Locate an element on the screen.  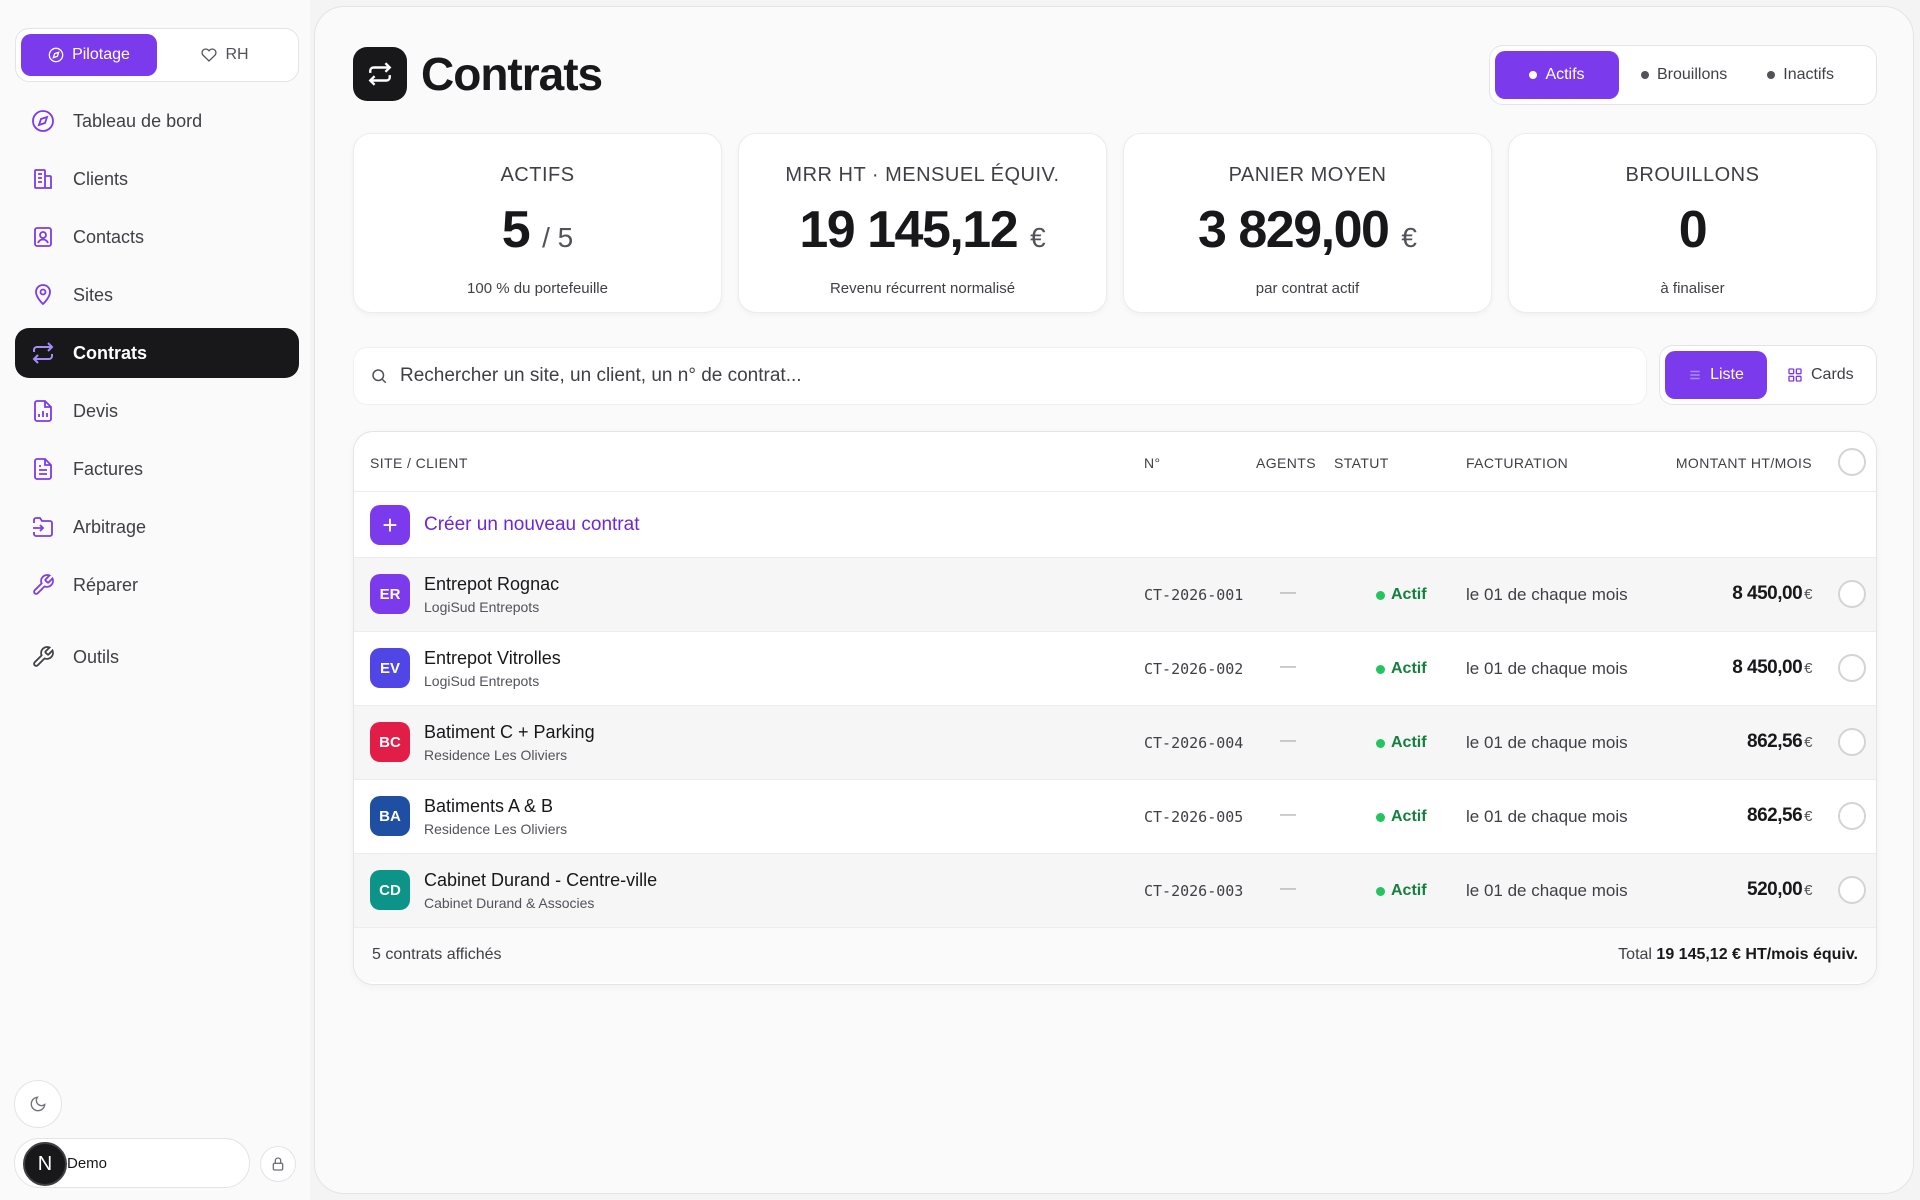
kpi-label: ACTIFS is located at coordinates (537, 175).